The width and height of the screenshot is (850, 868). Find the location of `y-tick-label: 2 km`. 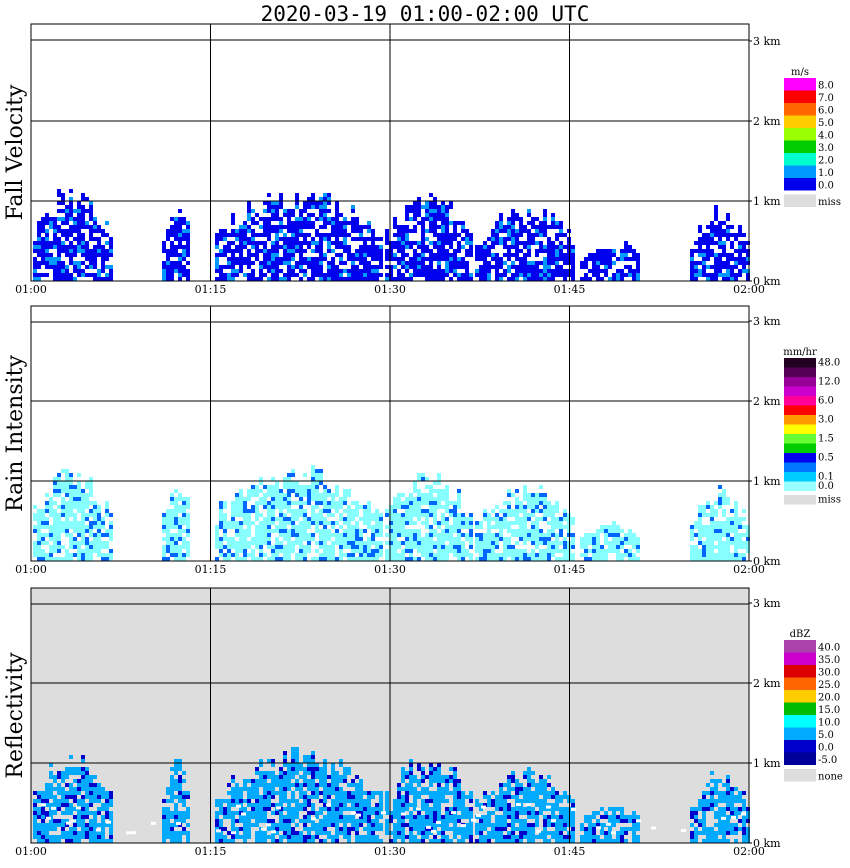

y-tick-label: 2 km is located at coordinates (767, 121).